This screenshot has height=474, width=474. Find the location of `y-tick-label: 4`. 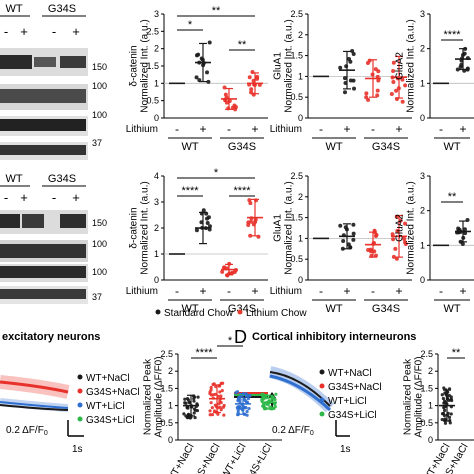

y-tick-label: 4 is located at coordinates (156, 176).